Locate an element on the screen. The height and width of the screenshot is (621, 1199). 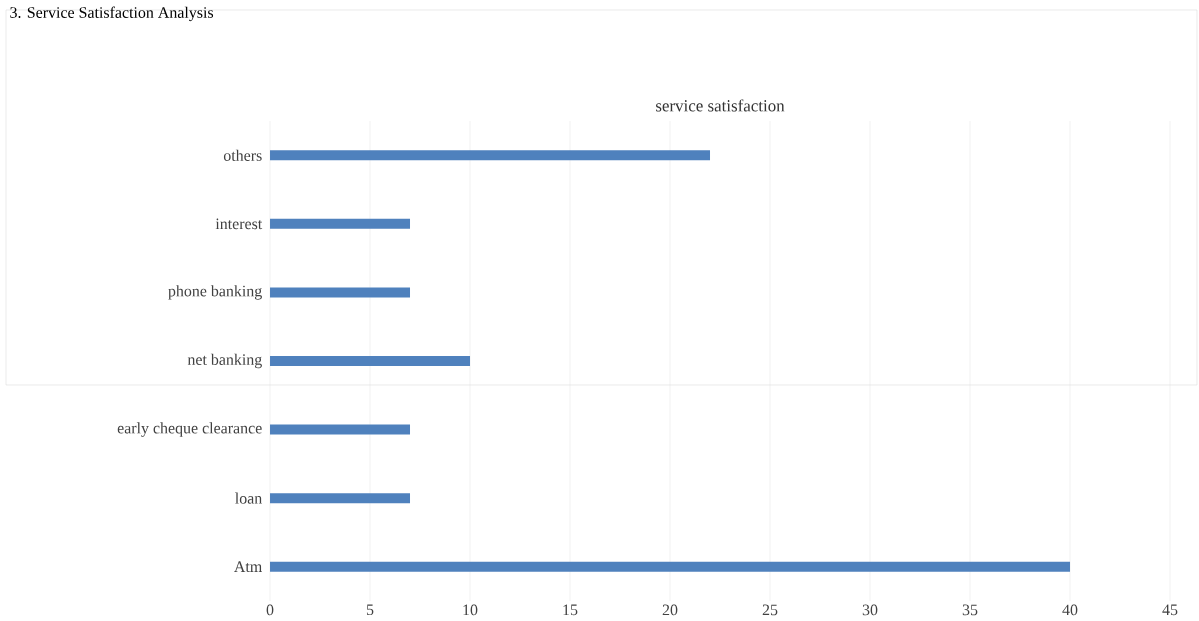
x-tick-label: 15 is located at coordinates (570, 610).